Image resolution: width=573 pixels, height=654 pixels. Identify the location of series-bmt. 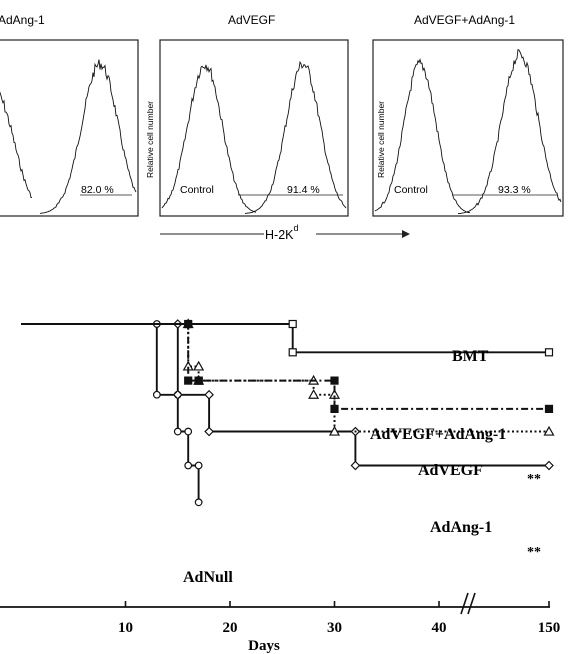
(287, 338).